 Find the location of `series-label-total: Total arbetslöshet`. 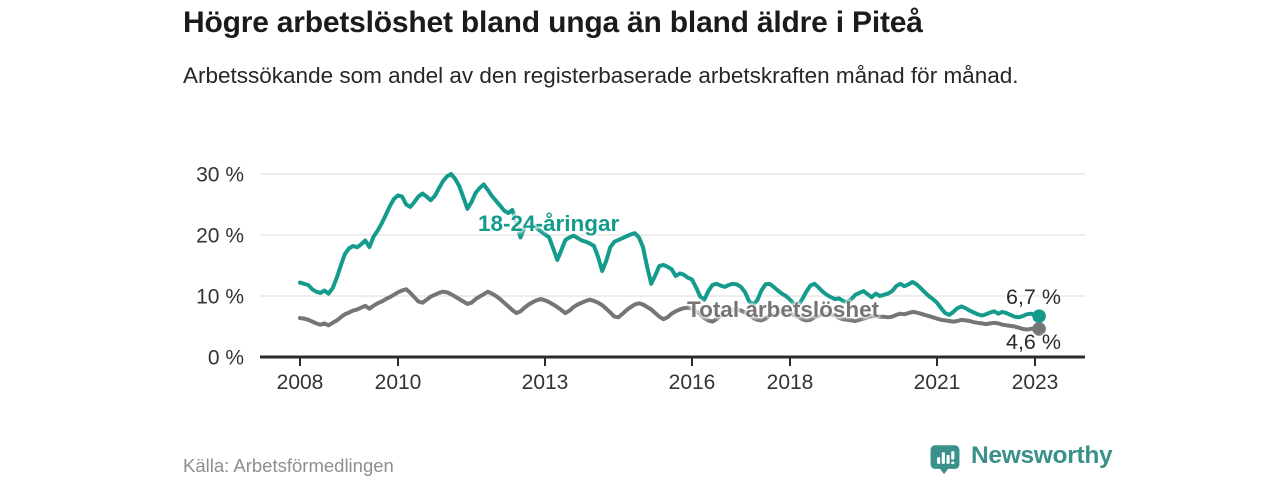

series-label-total: Total arbetslöshet is located at coordinates (783, 309).